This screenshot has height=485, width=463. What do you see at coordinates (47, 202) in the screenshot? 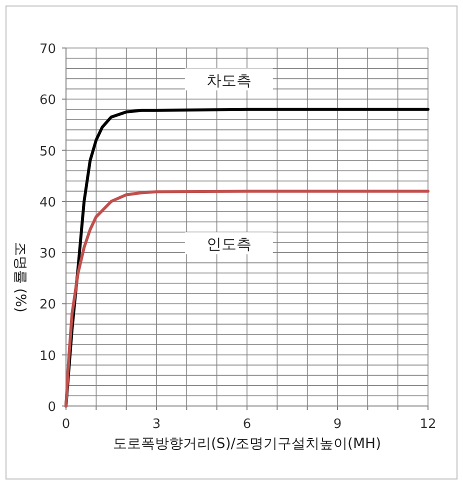
I see `y-tick-label: 40` at bounding box center [47, 202].